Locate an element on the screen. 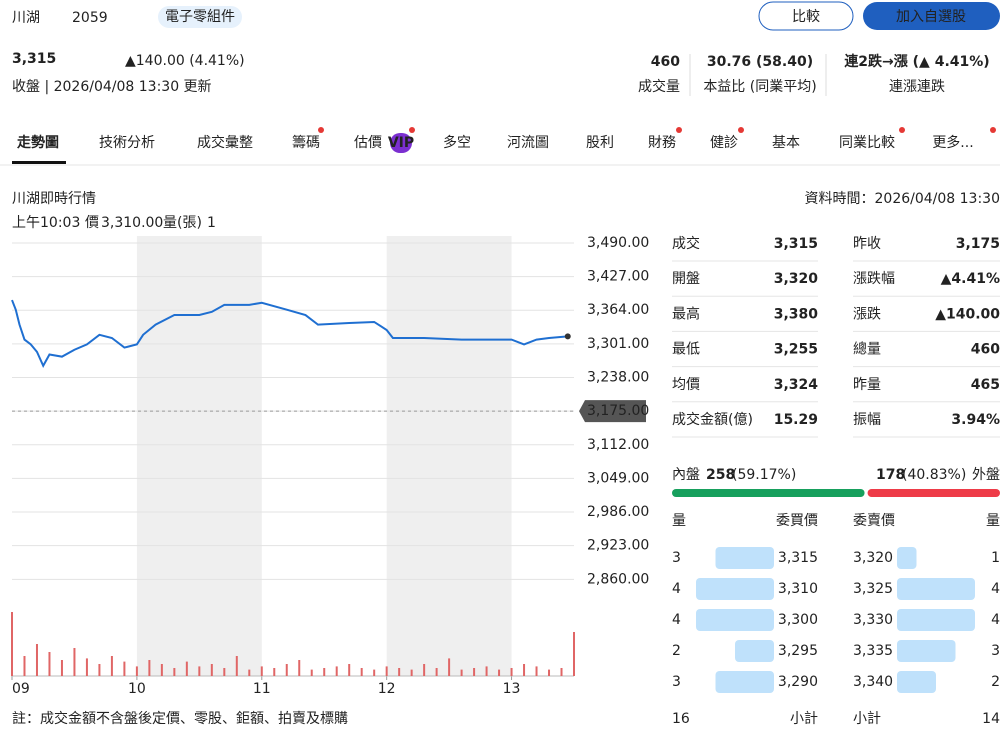  quote-label: 漲跌幅 is located at coordinates (874, 279).